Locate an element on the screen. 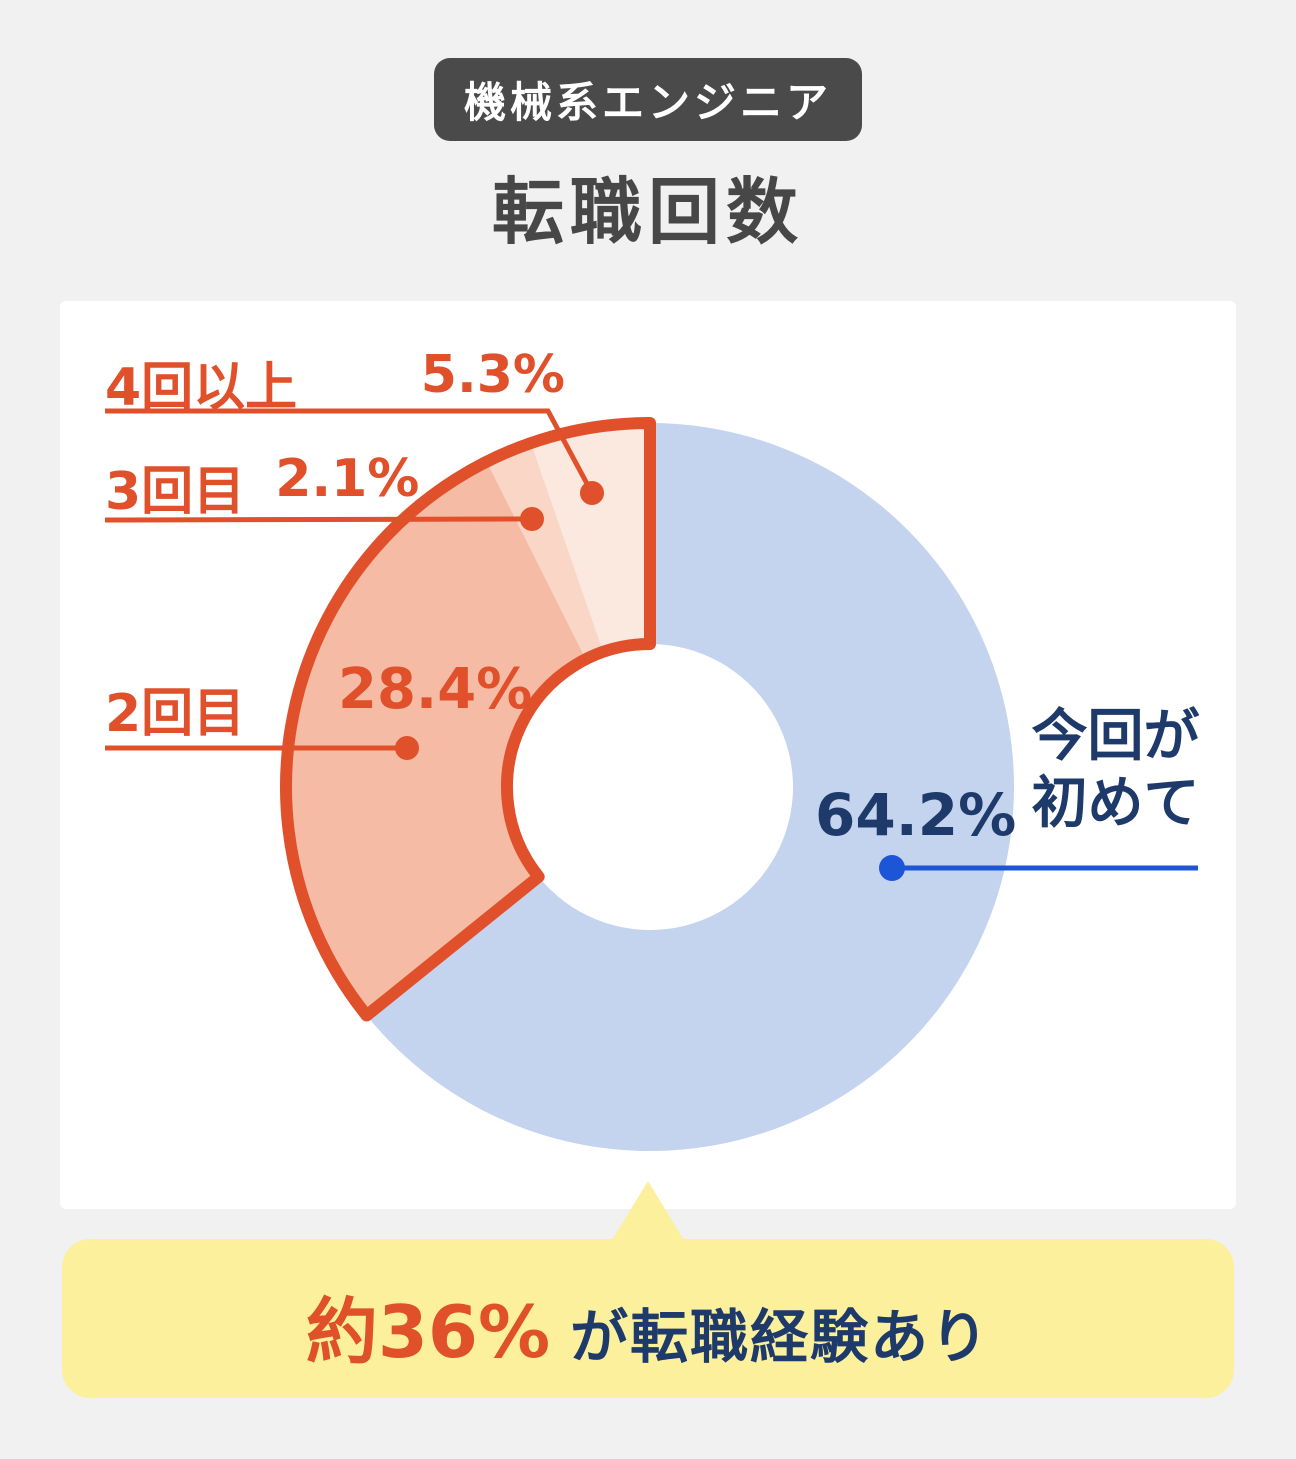 The image size is (1296, 1459). leader-line-4plus is located at coordinates (350, 451).